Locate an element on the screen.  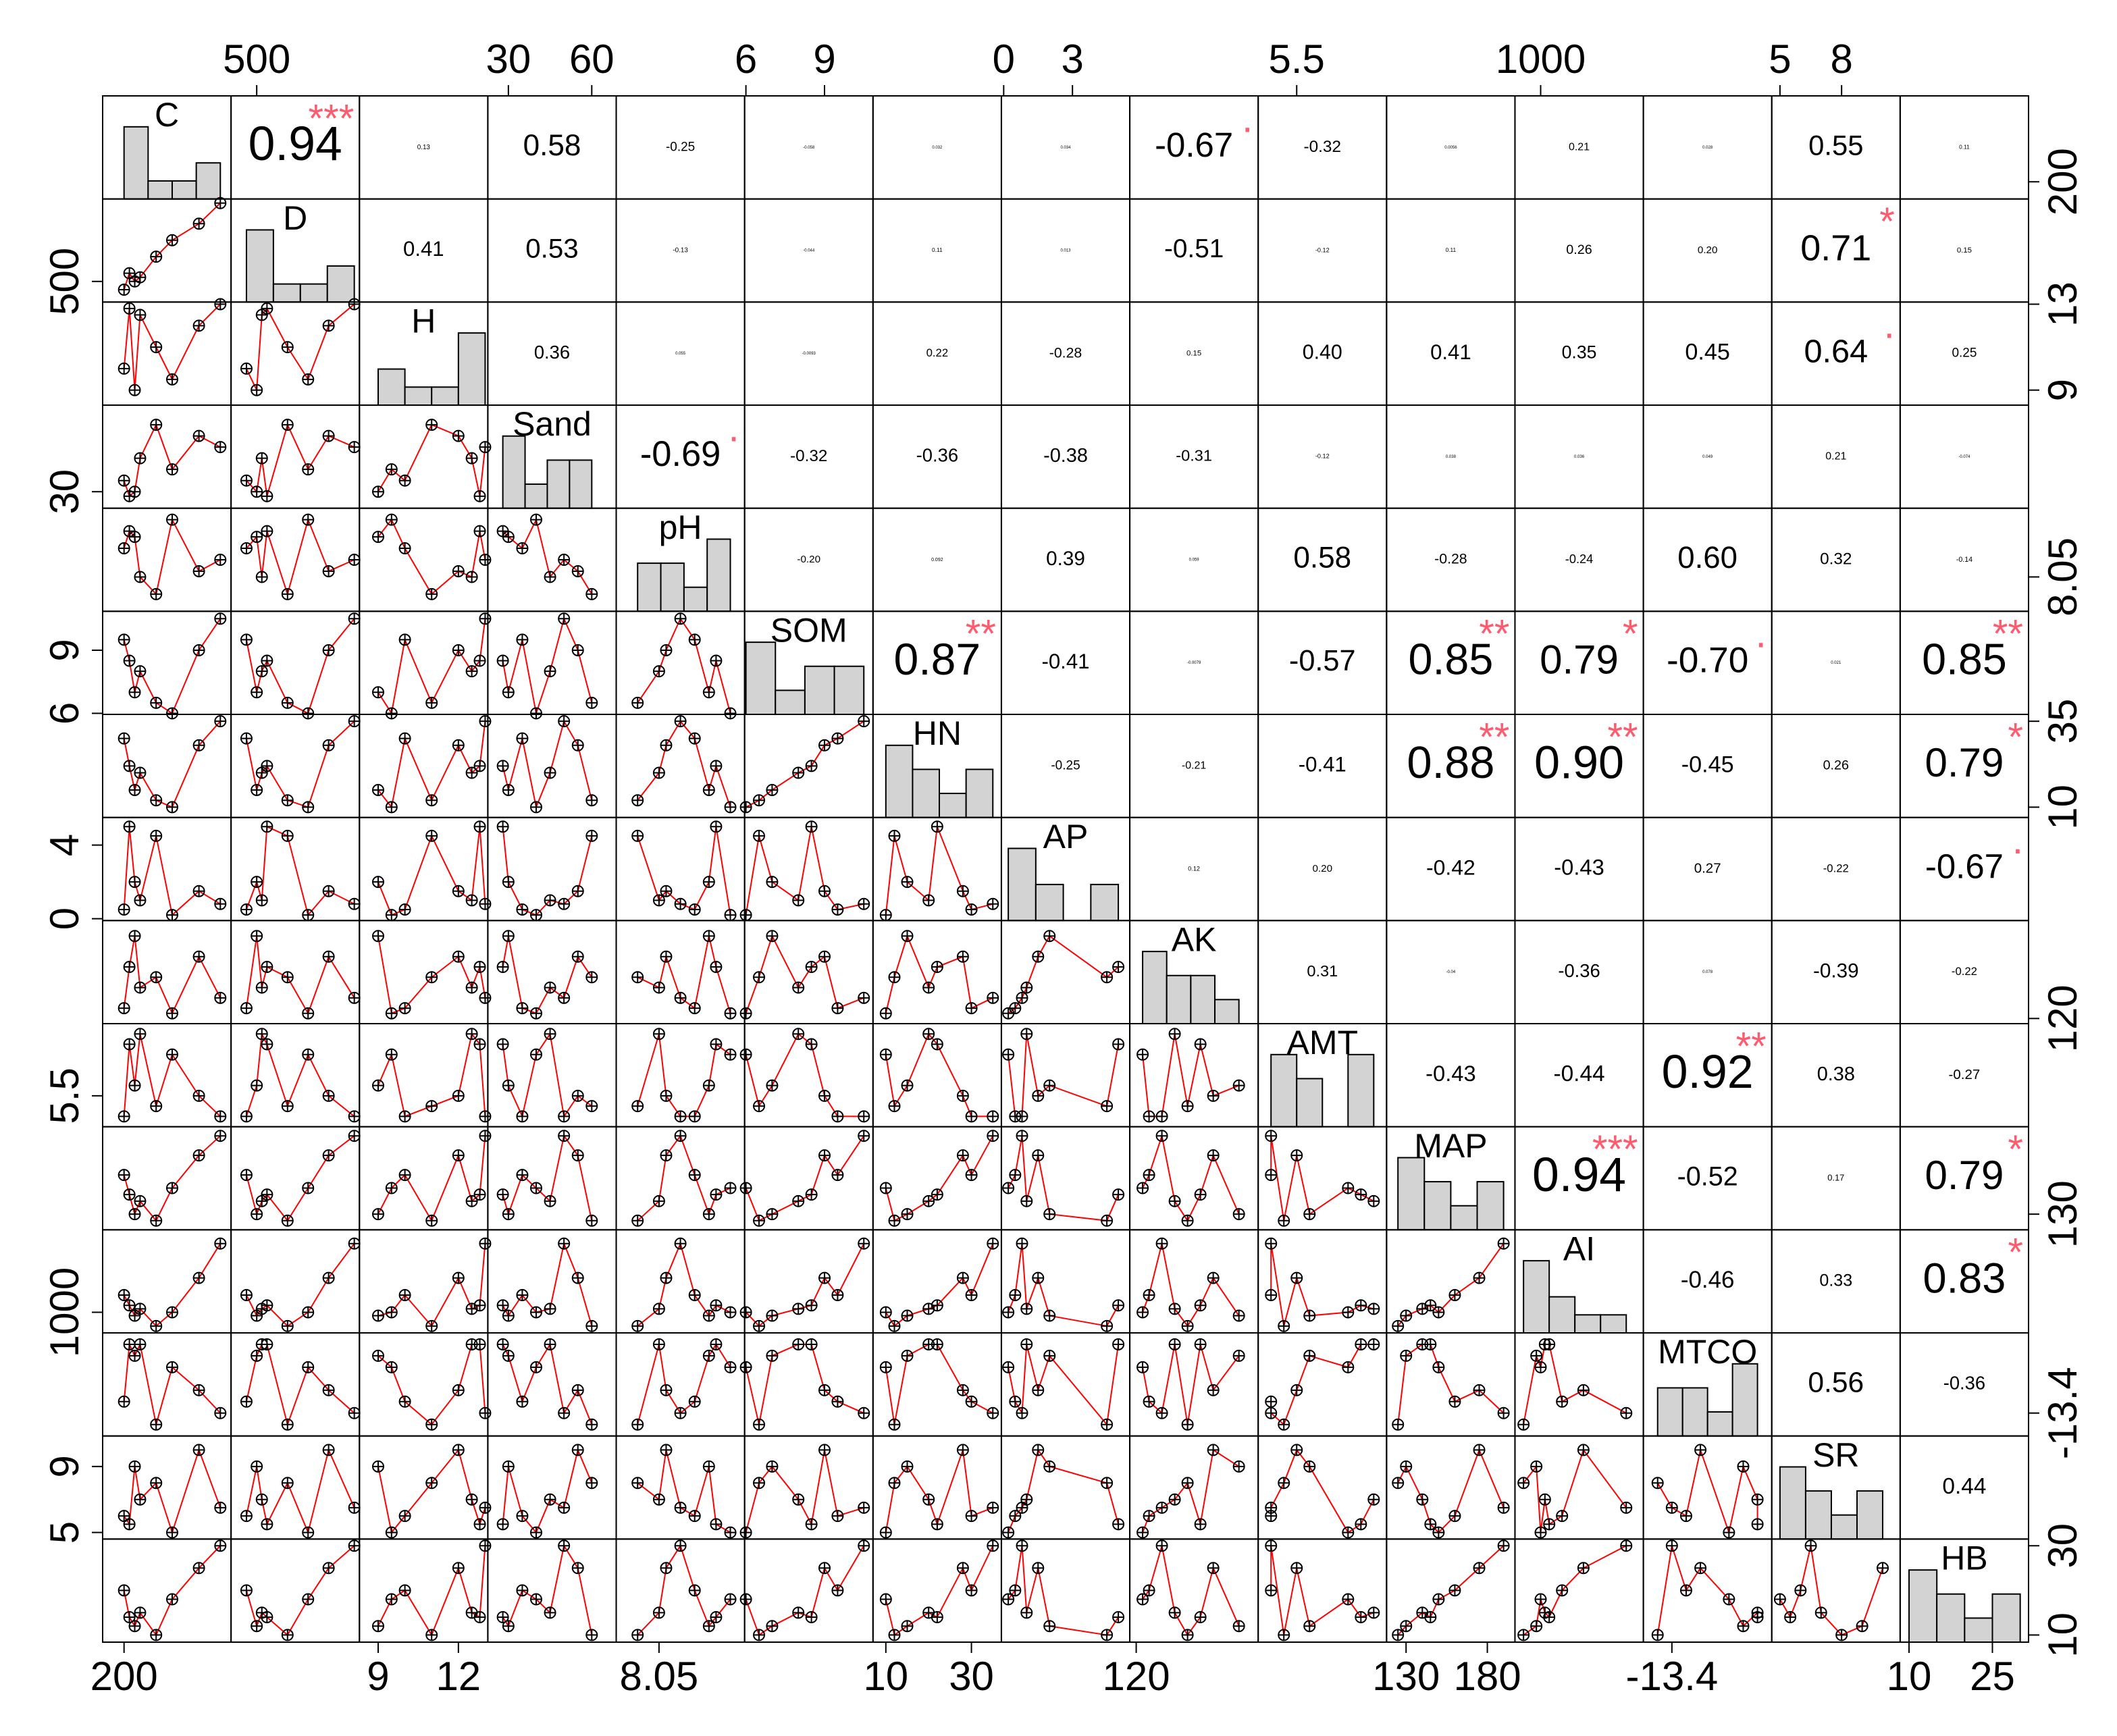
correlation-value: 0.87 is located at coordinates (937, 660).